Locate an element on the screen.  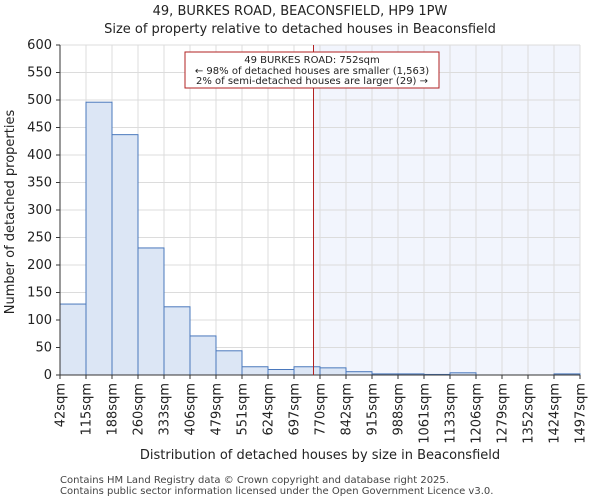
x-tick-label: 479sqm is located at coordinates (217, 409).